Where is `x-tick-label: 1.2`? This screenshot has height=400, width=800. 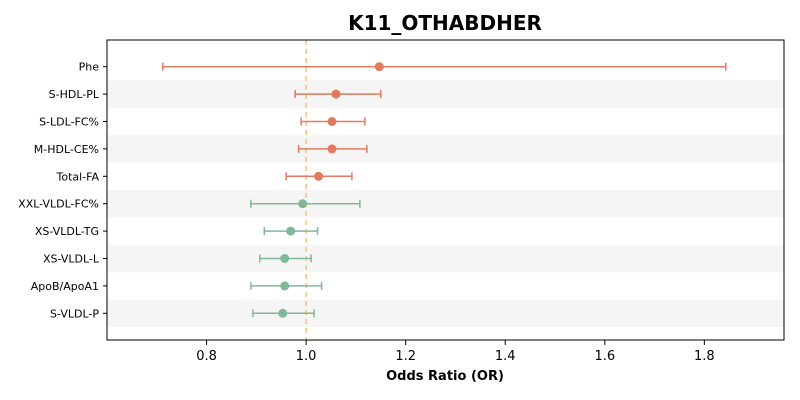
x-tick-label: 1.2 is located at coordinates (405, 356).